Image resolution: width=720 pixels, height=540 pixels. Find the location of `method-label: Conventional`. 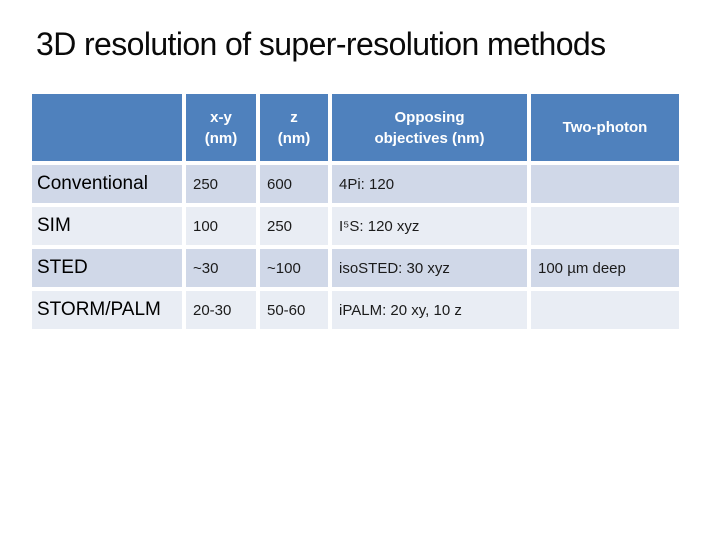

method-label: Conventional is located at coordinates (107, 184).